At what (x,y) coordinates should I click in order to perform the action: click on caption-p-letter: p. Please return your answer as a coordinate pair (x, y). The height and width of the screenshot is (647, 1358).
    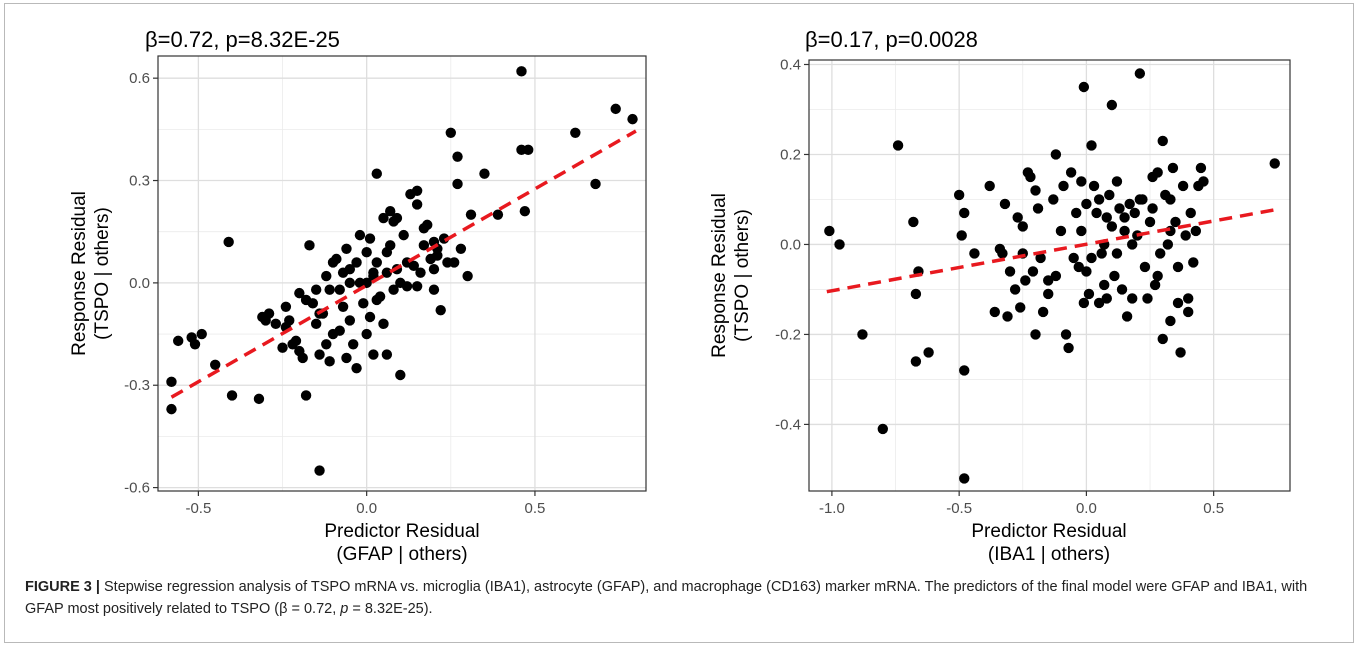
    Looking at the image, I should click on (344, 609).